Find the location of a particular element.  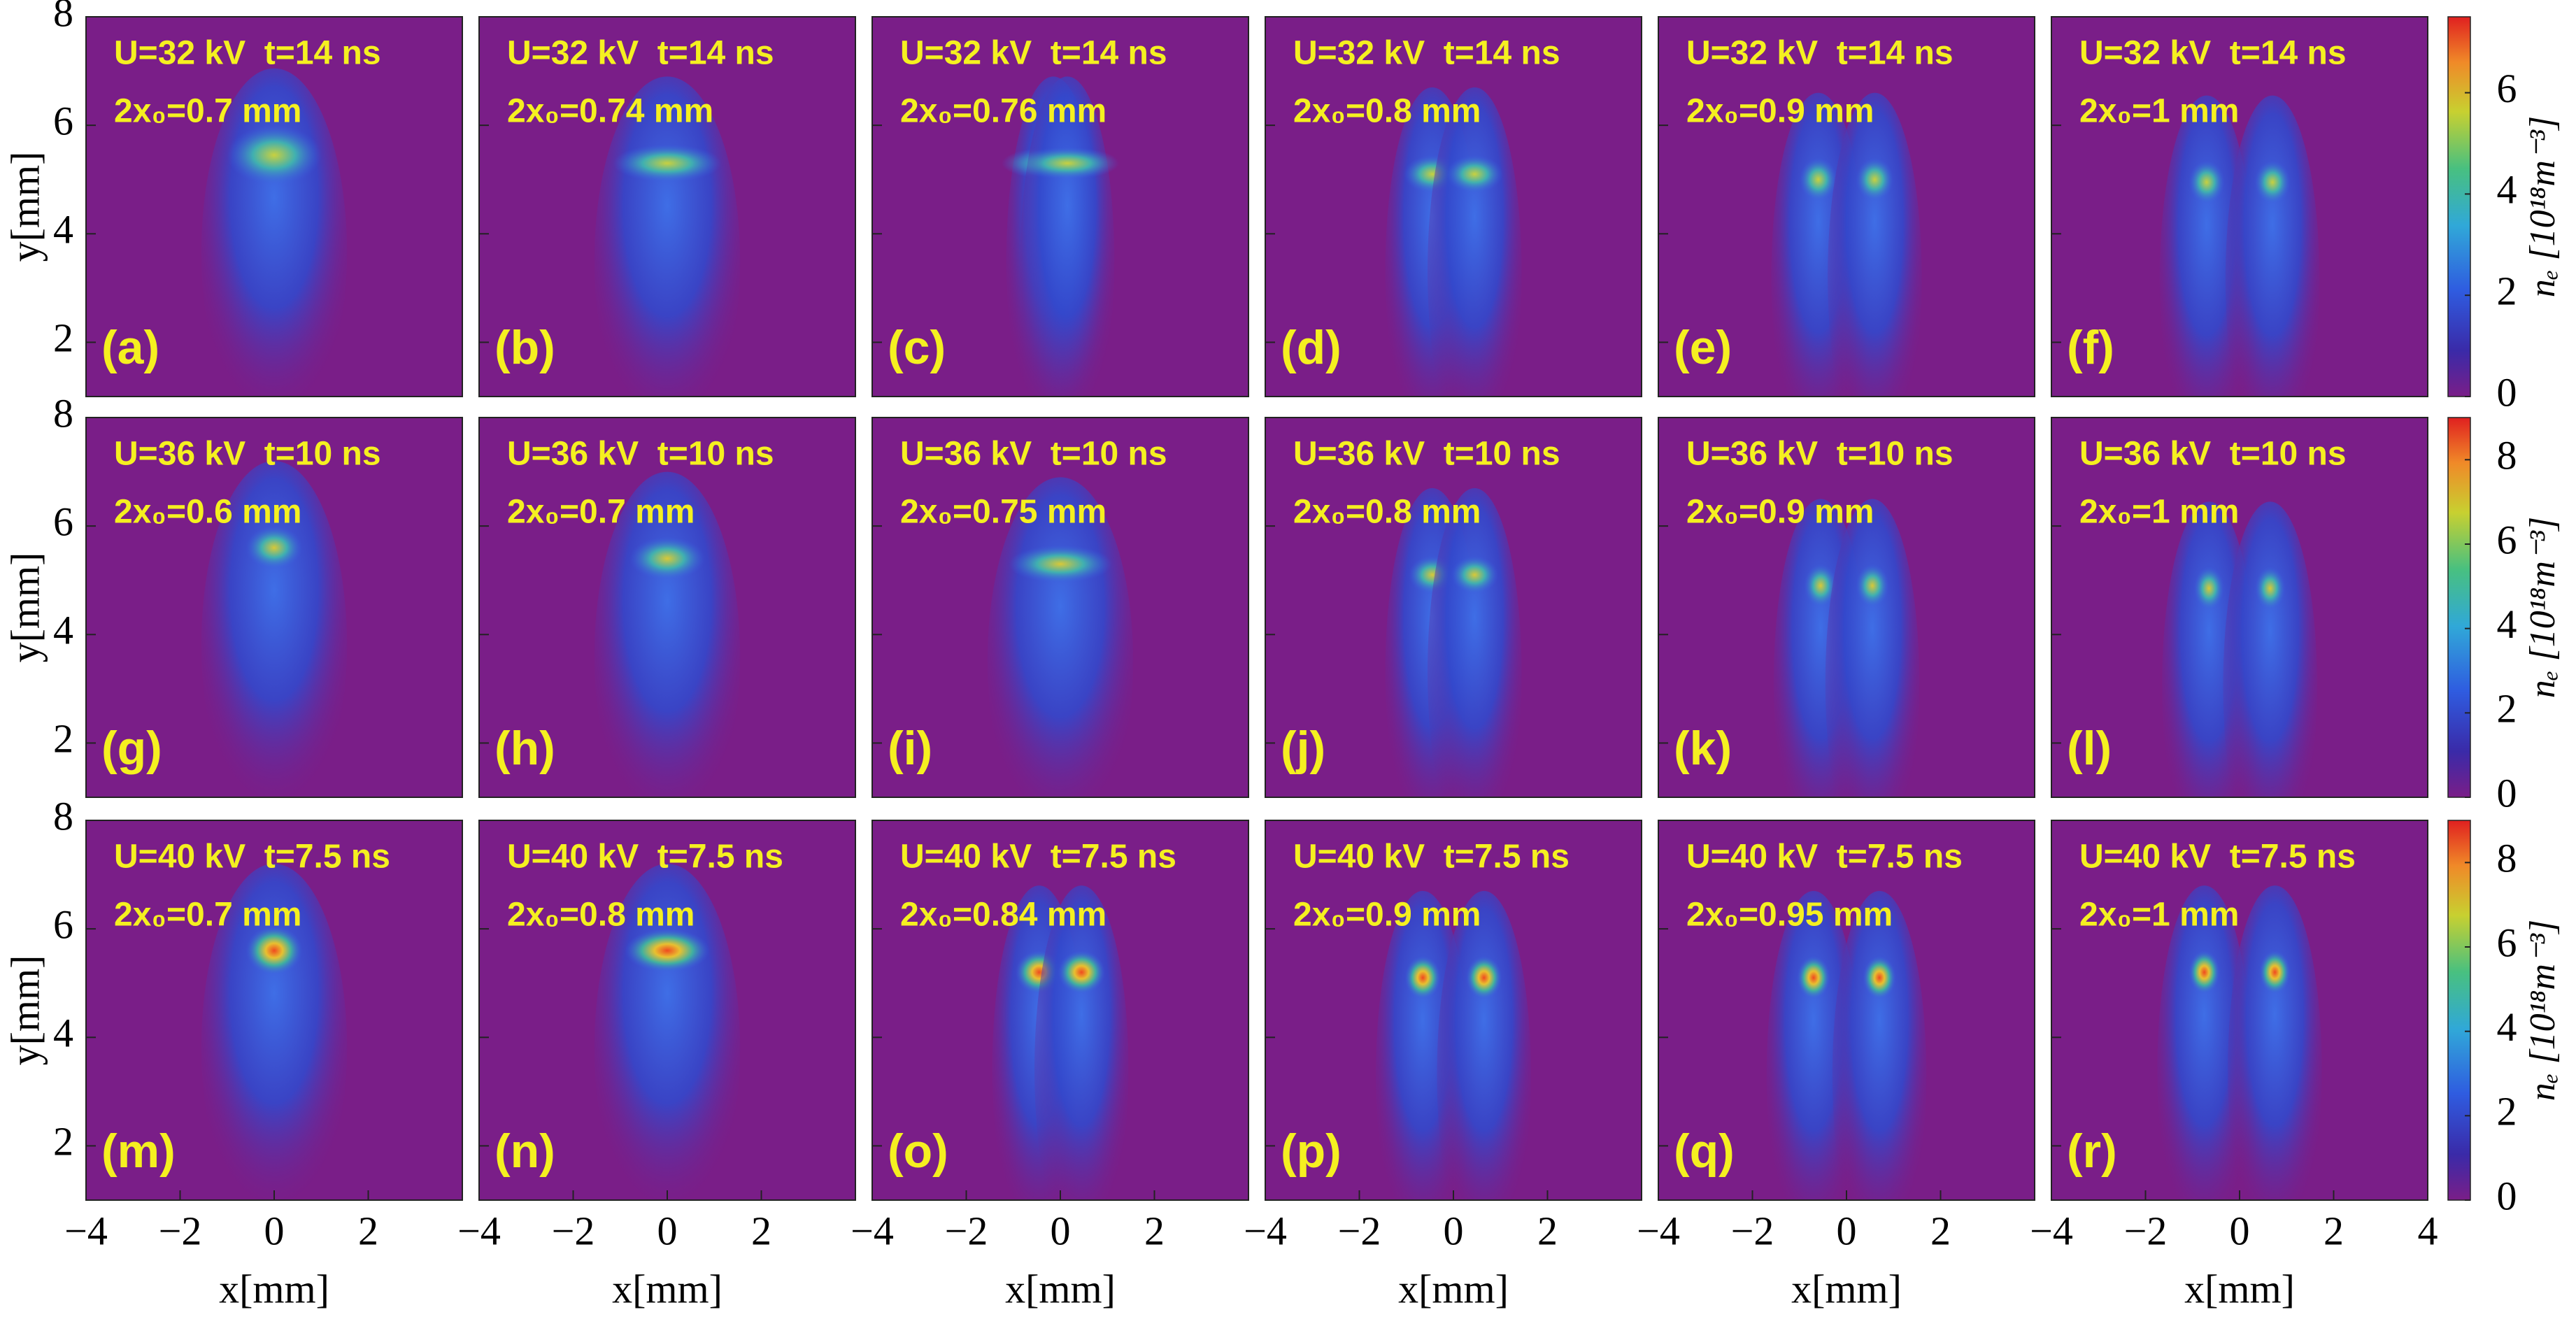

colorbar-tick-label: 8 is located at coordinates (2507, 858).